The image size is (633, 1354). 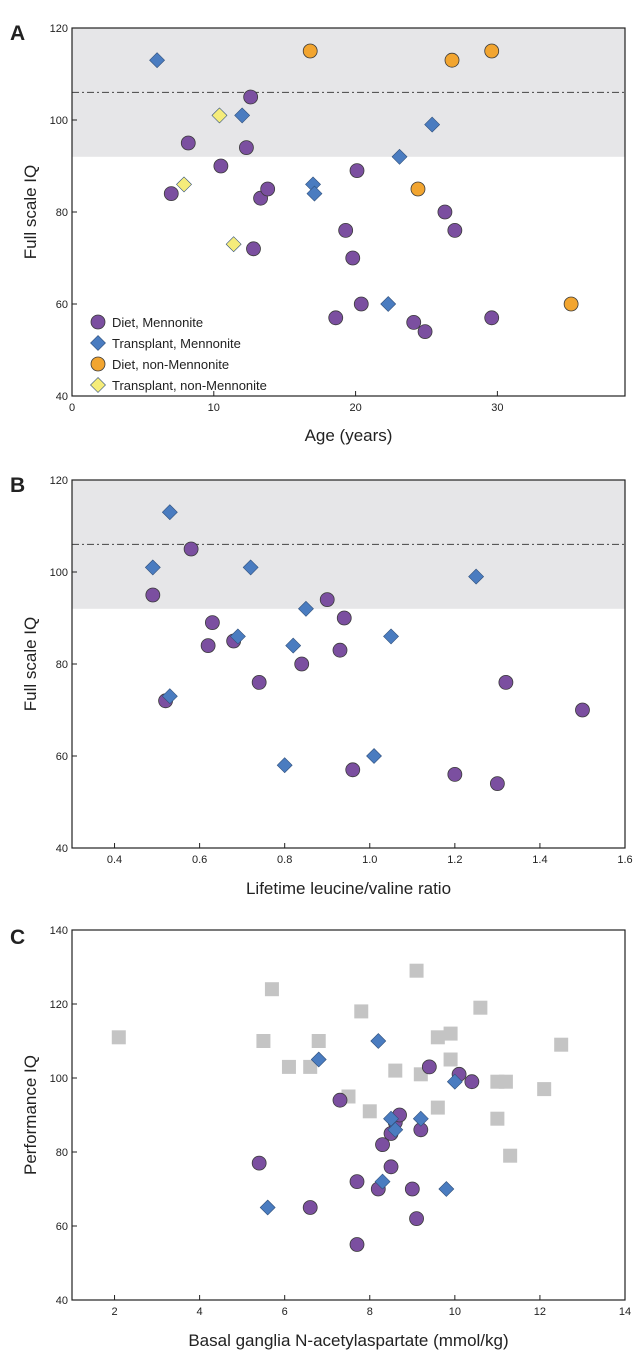 I want to click on x-axis-label: Age (years), so click(x=349, y=435).